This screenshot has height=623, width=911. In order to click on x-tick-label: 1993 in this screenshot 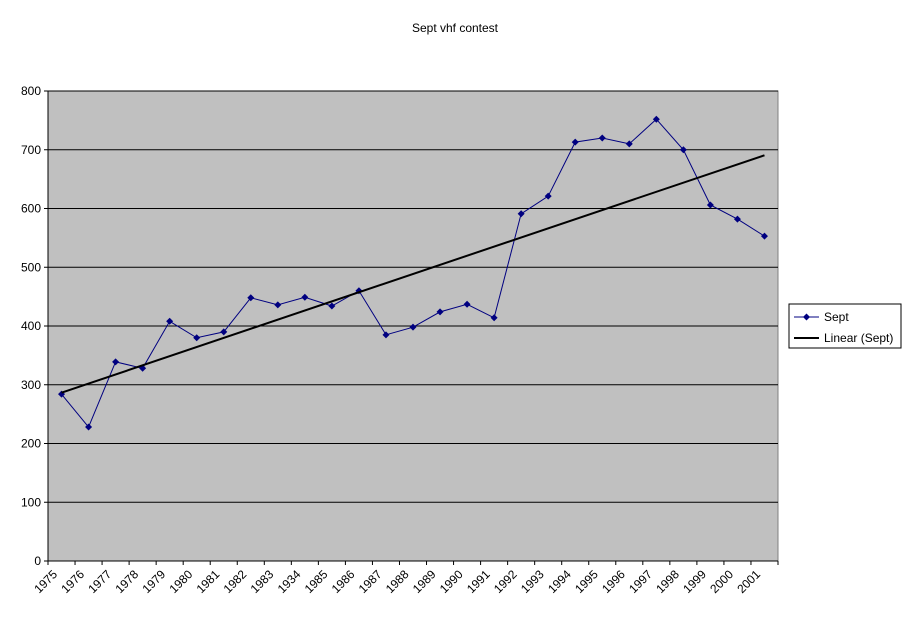, I will do `click(532, 581)`.